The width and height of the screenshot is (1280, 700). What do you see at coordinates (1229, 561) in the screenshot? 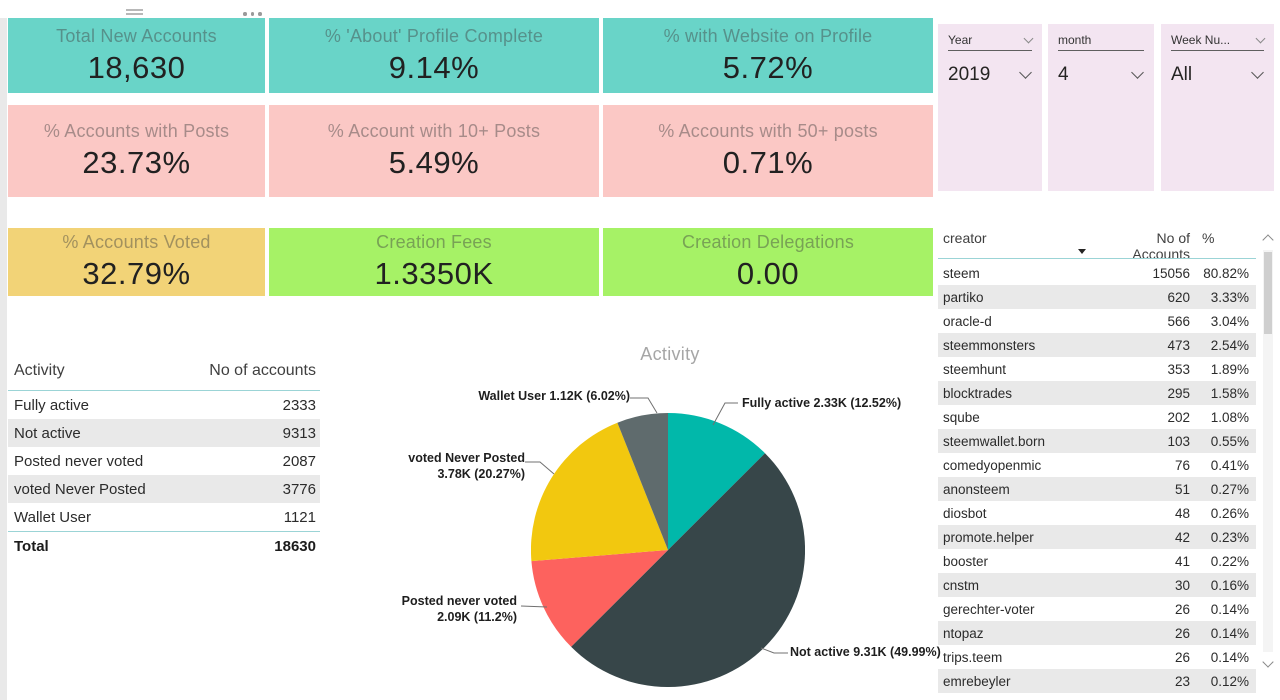
I see `percent-cell: 0.22%` at bounding box center [1229, 561].